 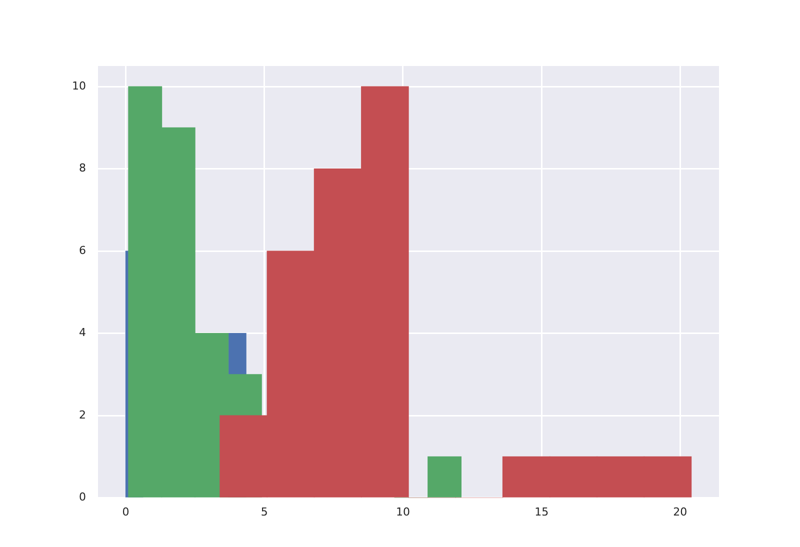 What do you see at coordinates (264, 511) in the screenshot?
I see `x-tick-label: 5` at bounding box center [264, 511].